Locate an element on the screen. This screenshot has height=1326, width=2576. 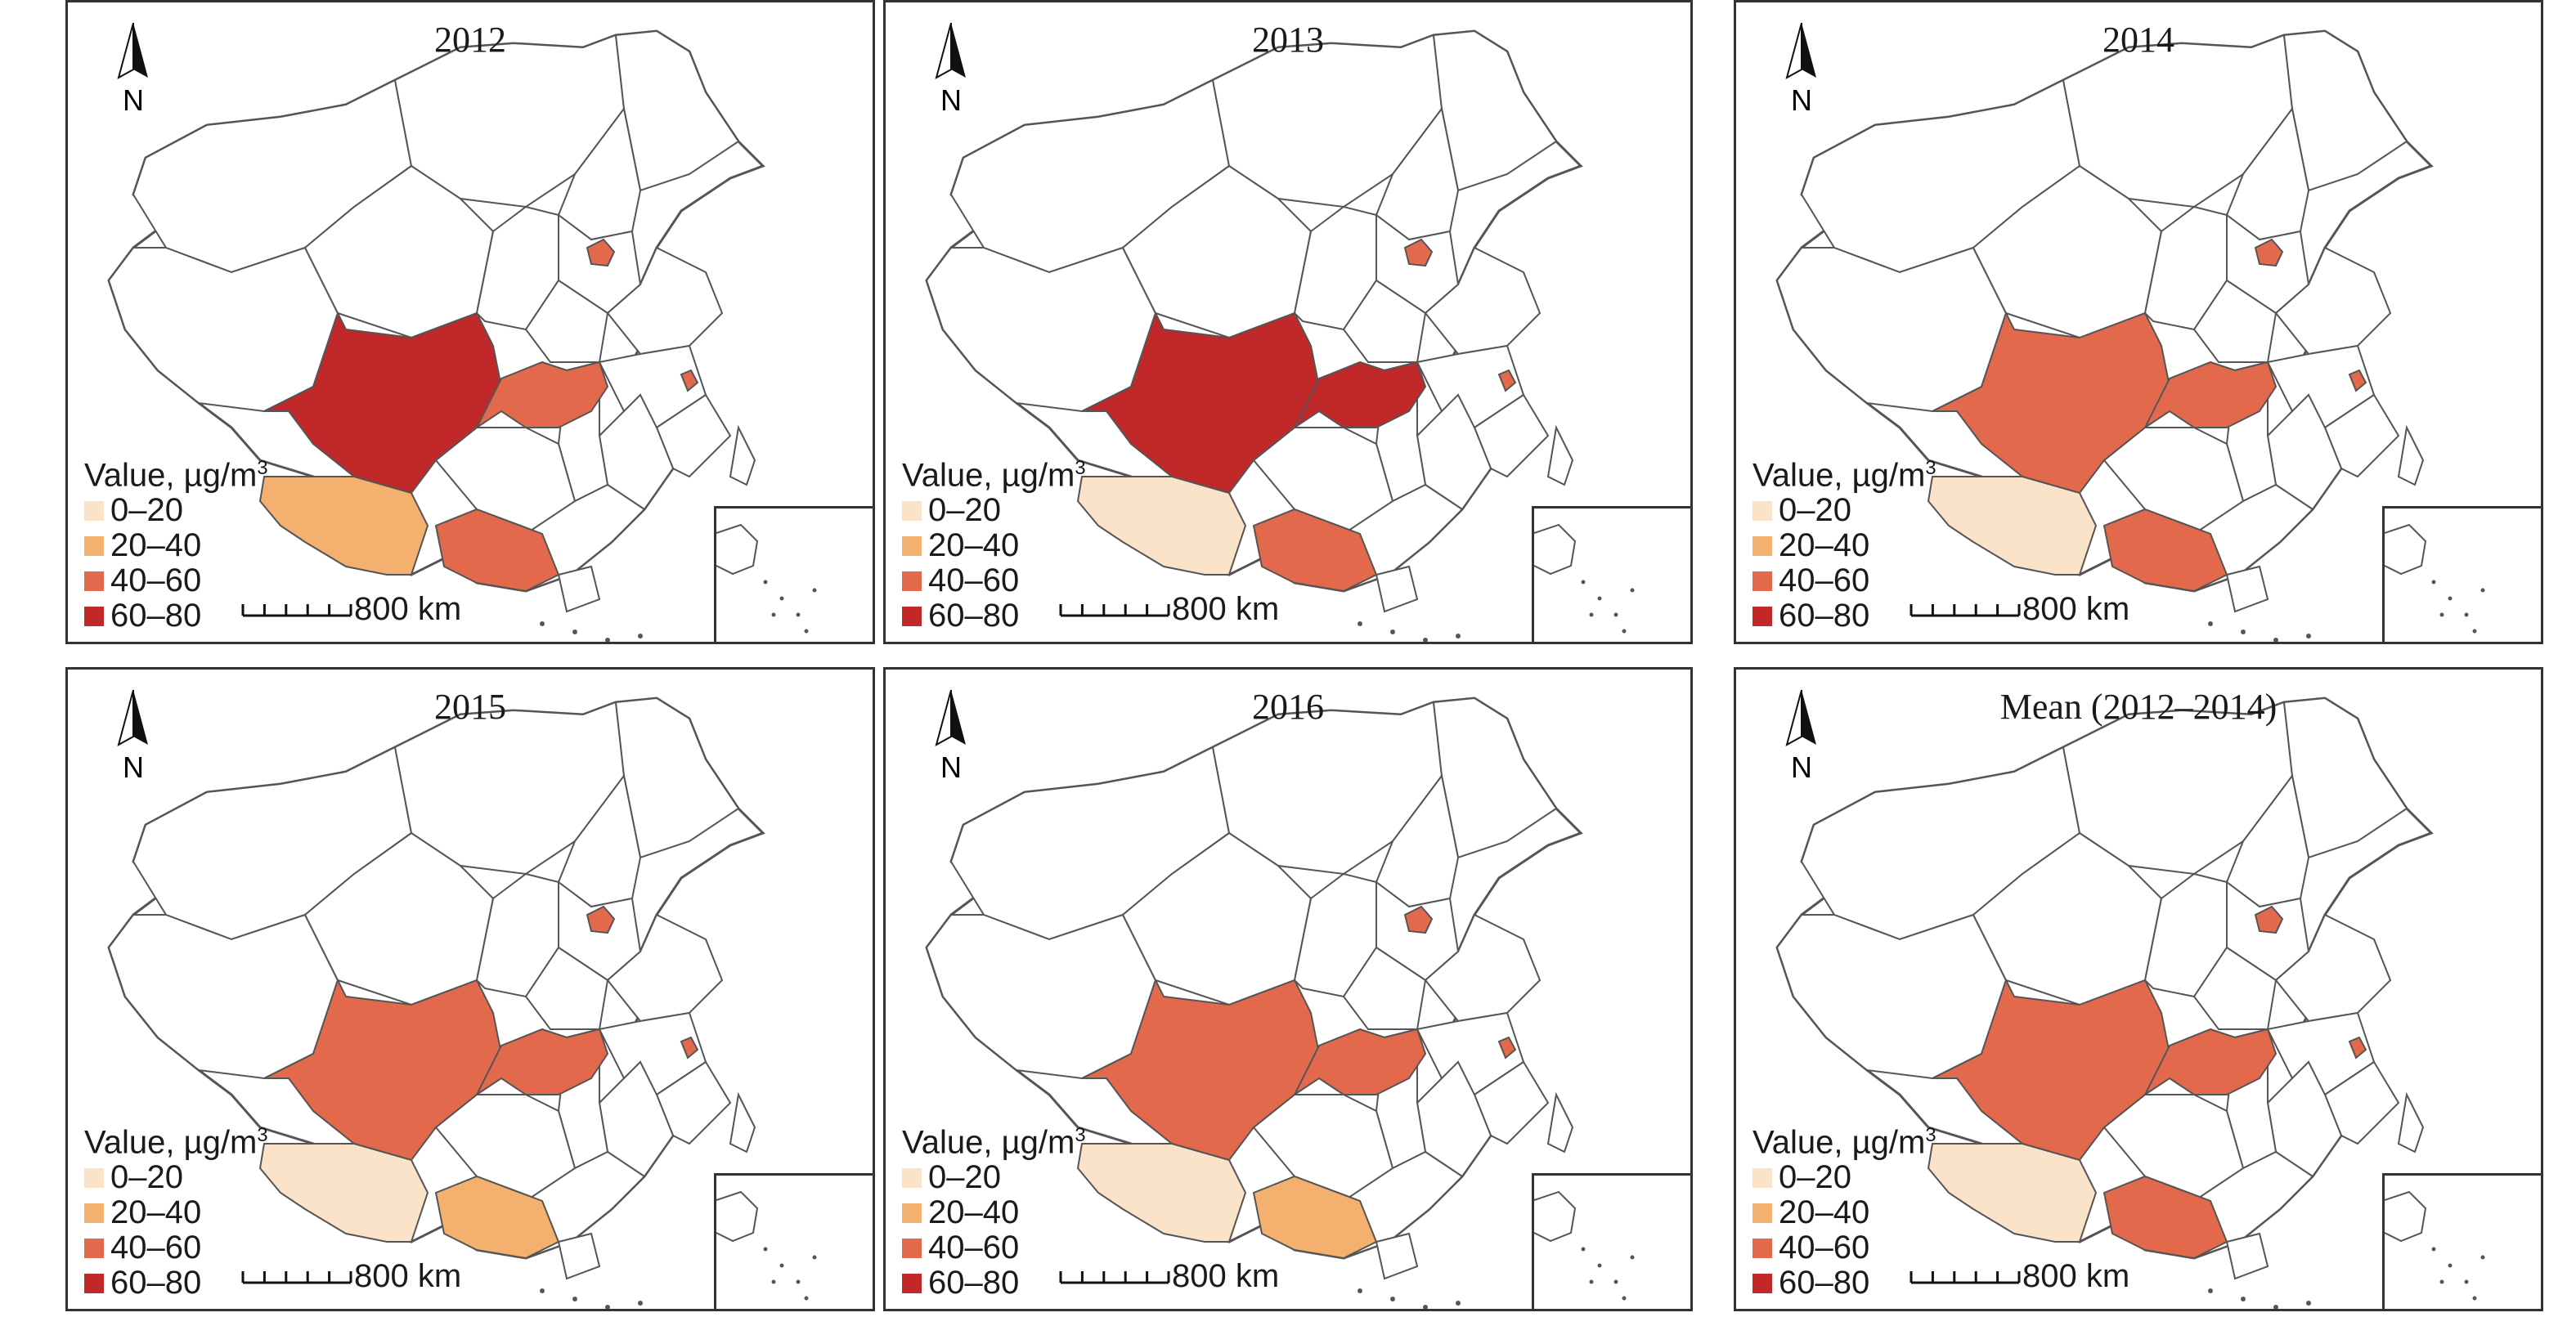
panel-title: 2016 is located at coordinates (1288, 707).